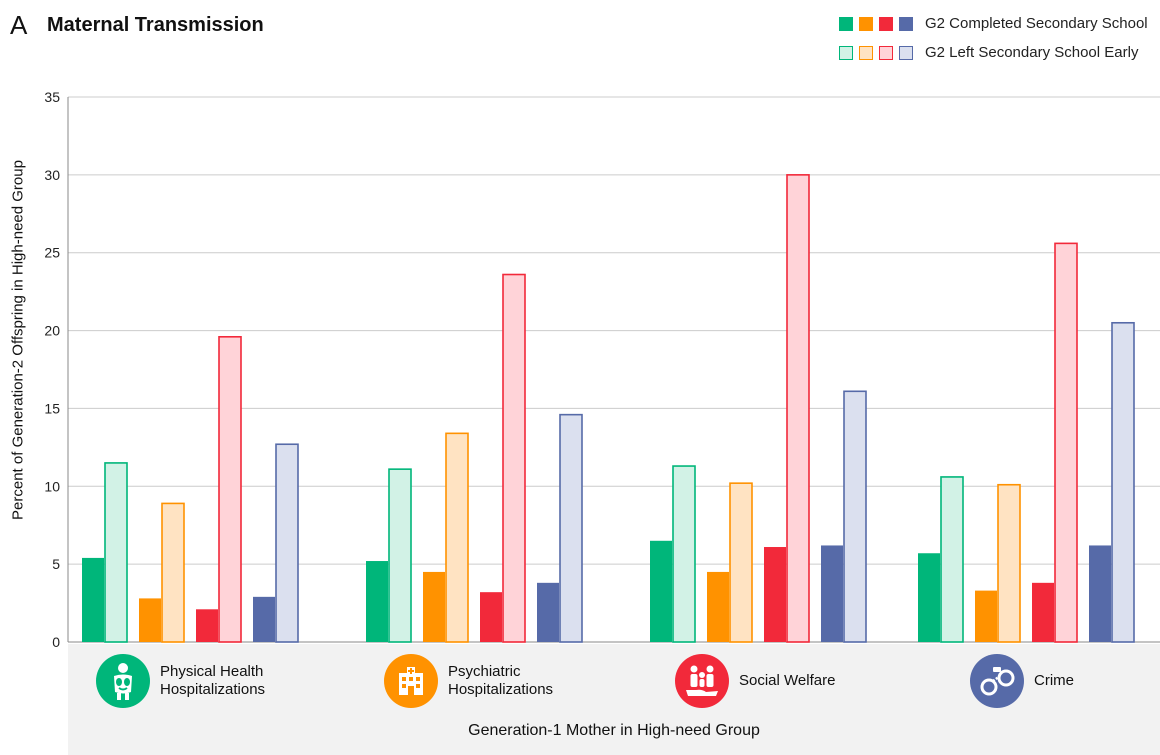 Image resolution: width=1160 pixels, height=755 pixels. What do you see at coordinates (287, 543) in the screenshot?
I see `bar-physical-health-s4-left-early` at bounding box center [287, 543].